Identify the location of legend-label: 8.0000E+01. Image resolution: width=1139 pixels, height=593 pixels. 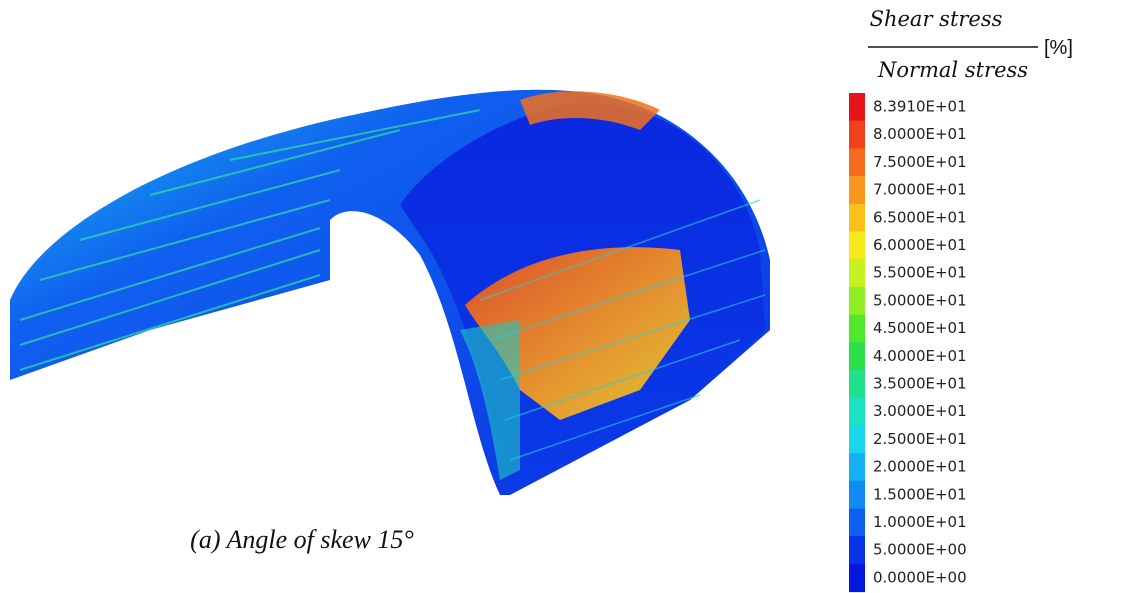
(920, 134).